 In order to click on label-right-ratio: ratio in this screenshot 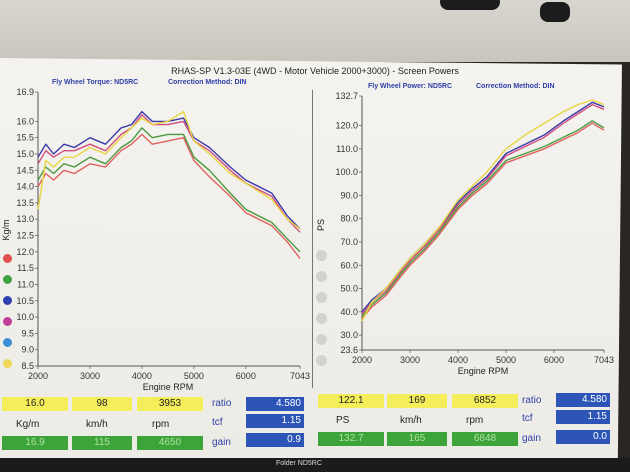, I will do `click(532, 400)`.